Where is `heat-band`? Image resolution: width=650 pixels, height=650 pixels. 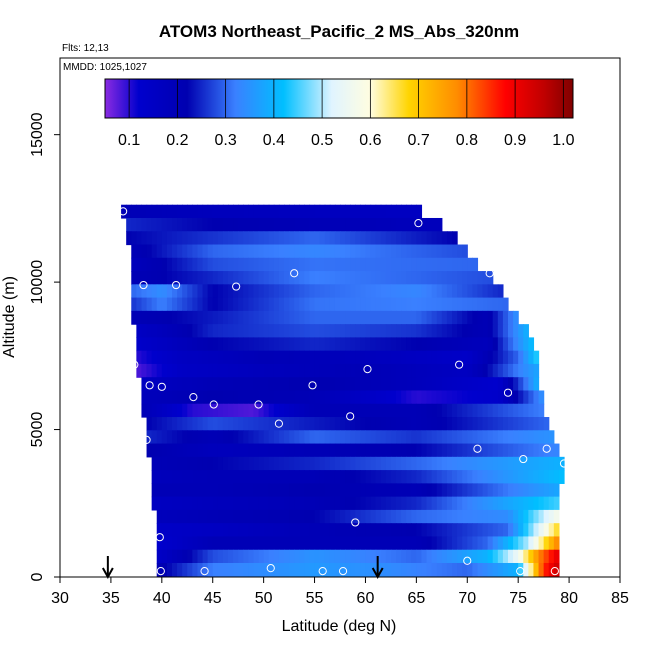
heat-band is located at coordinates (343, 410).